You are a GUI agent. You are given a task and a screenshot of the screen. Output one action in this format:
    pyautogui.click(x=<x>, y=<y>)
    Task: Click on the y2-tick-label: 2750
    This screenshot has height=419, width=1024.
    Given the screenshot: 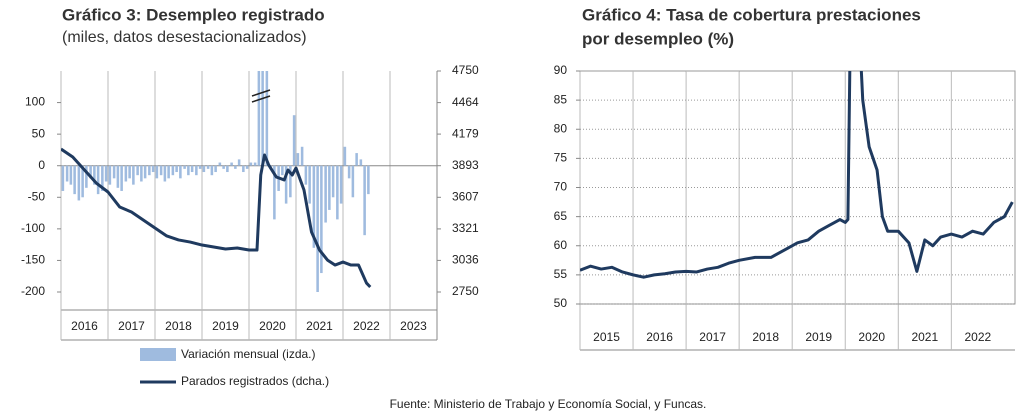 What is the action you would take?
    pyautogui.click(x=465, y=291)
    